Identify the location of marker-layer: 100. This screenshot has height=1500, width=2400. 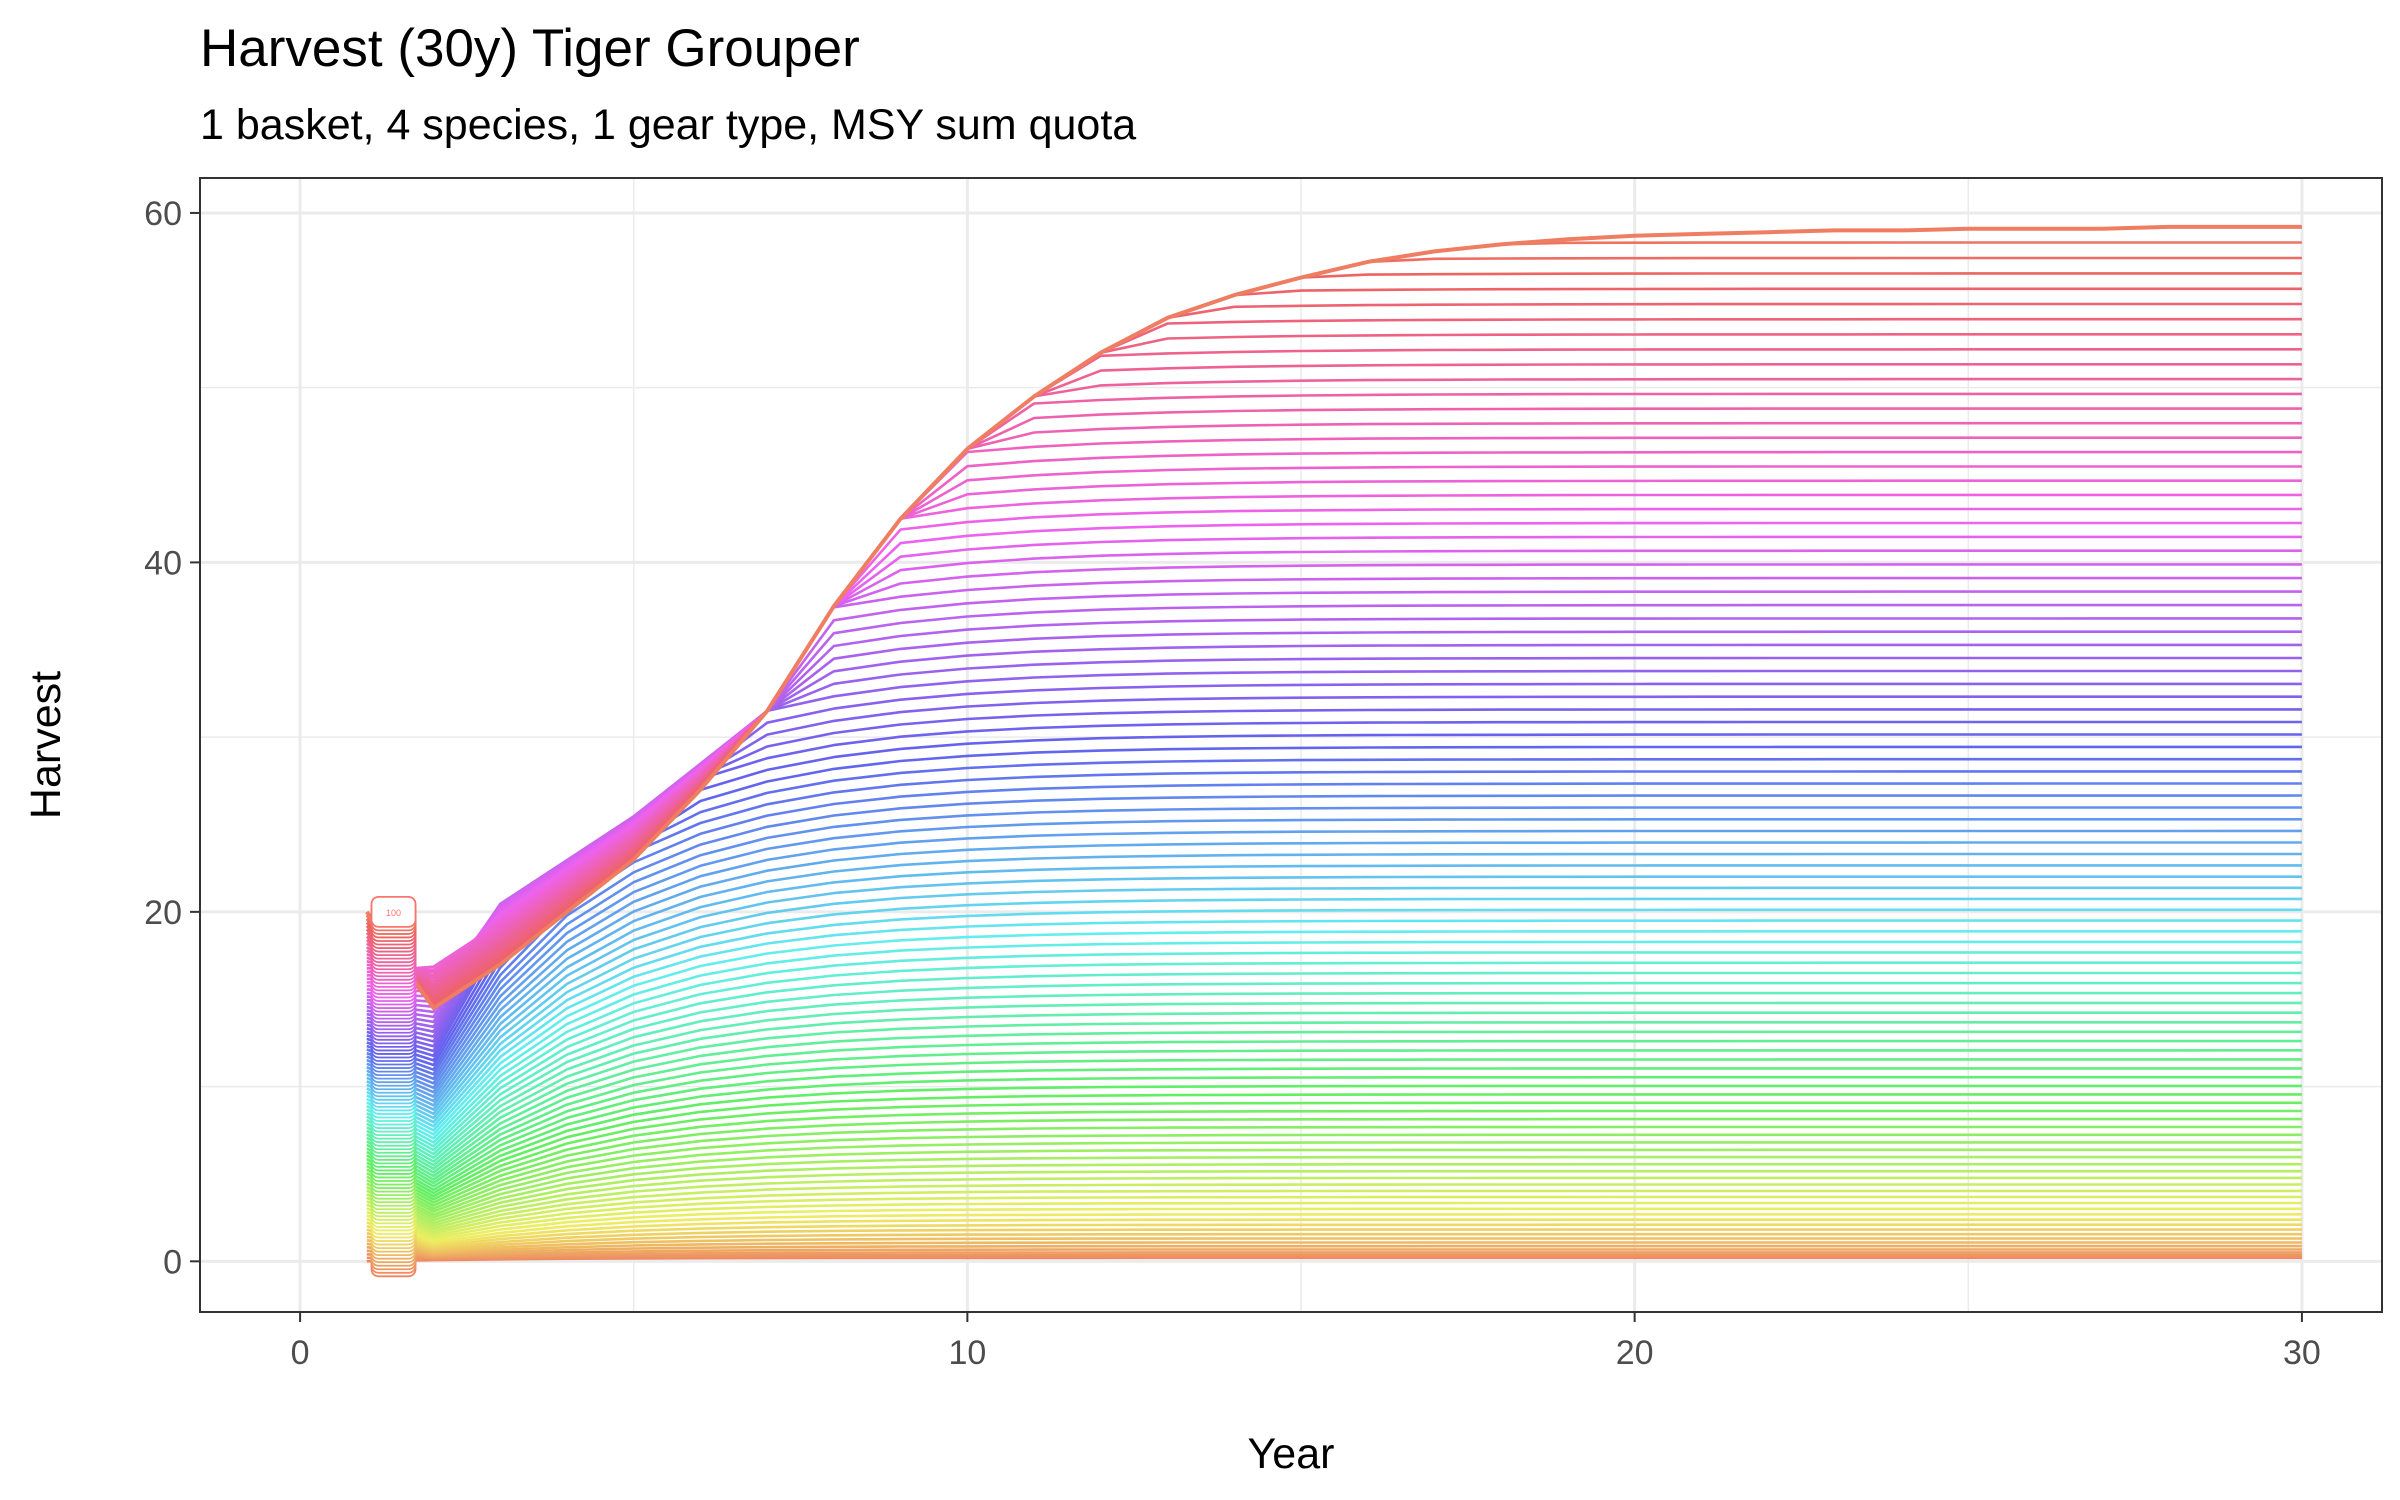
(393, 1086).